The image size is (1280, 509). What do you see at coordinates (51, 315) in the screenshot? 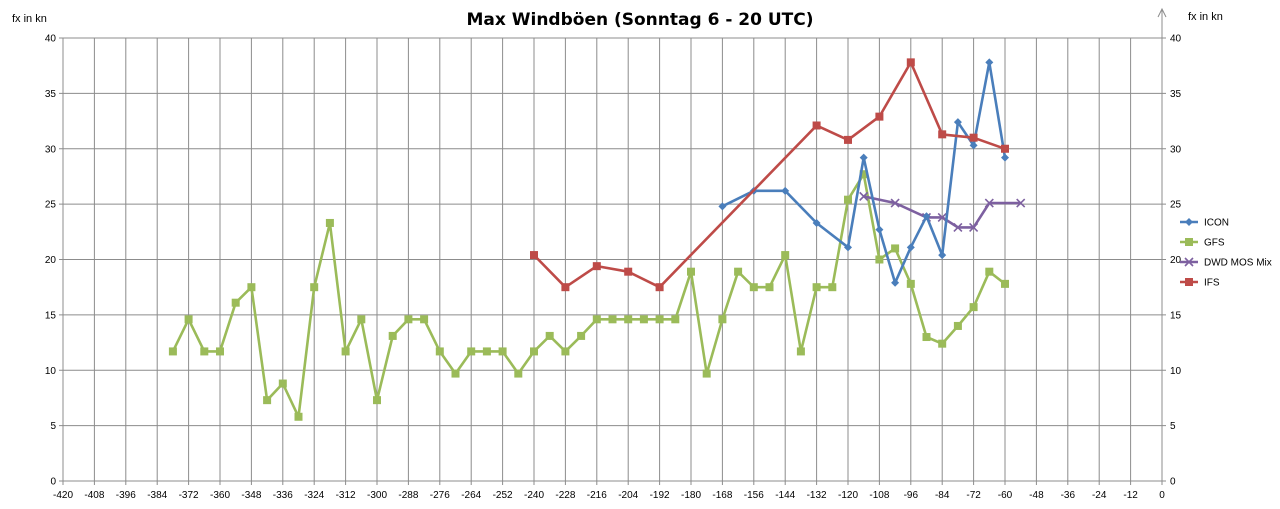
I see `y-tick-label-left: 15` at bounding box center [51, 315].